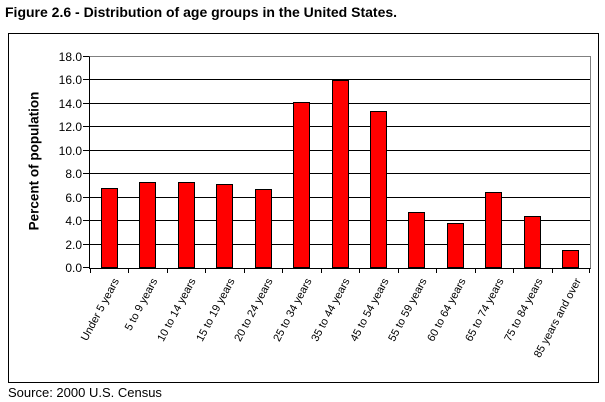  I want to click on x-axis-category-label: 5 to 9 years, so click(141, 304).